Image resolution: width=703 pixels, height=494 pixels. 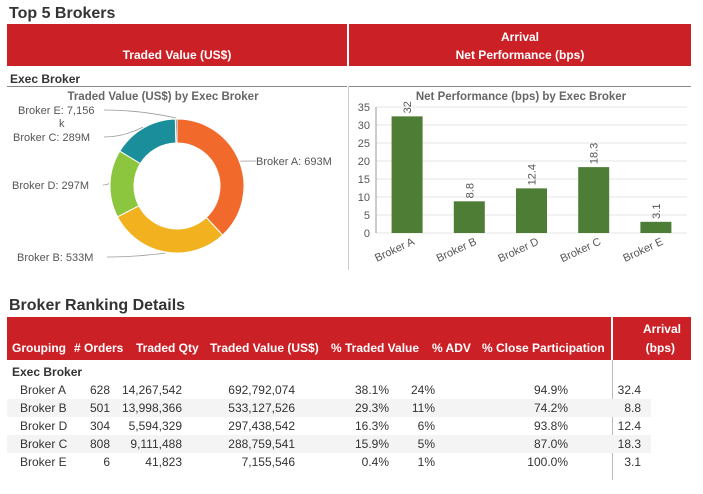 What do you see at coordinates (151, 390) in the screenshot?
I see `cell-qty: 14,267,542` at bounding box center [151, 390].